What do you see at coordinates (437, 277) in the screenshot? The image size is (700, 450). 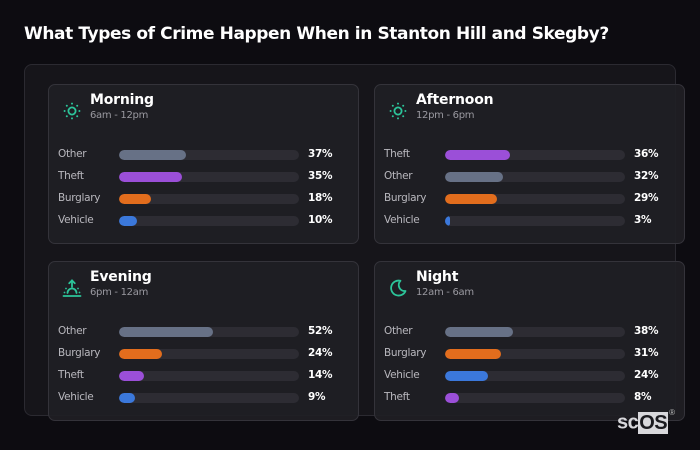 I see `card-title: Night` at bounding box center [437, 277].